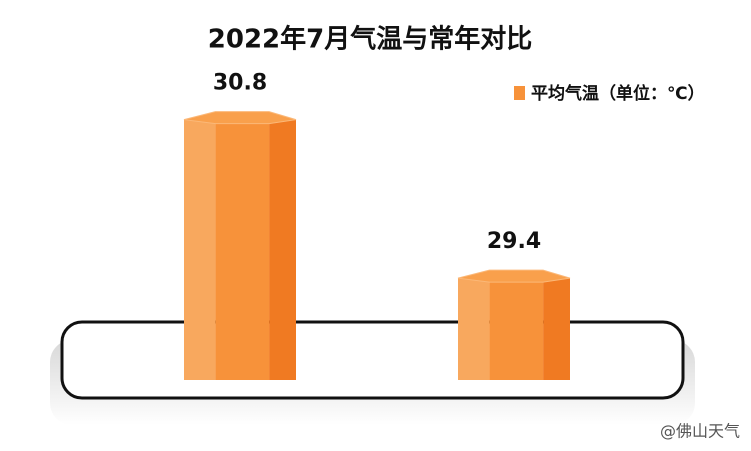 The height and width of the screenshot is (451, 751). I want to click on watermark: @佛山天气, so click(700, 431).